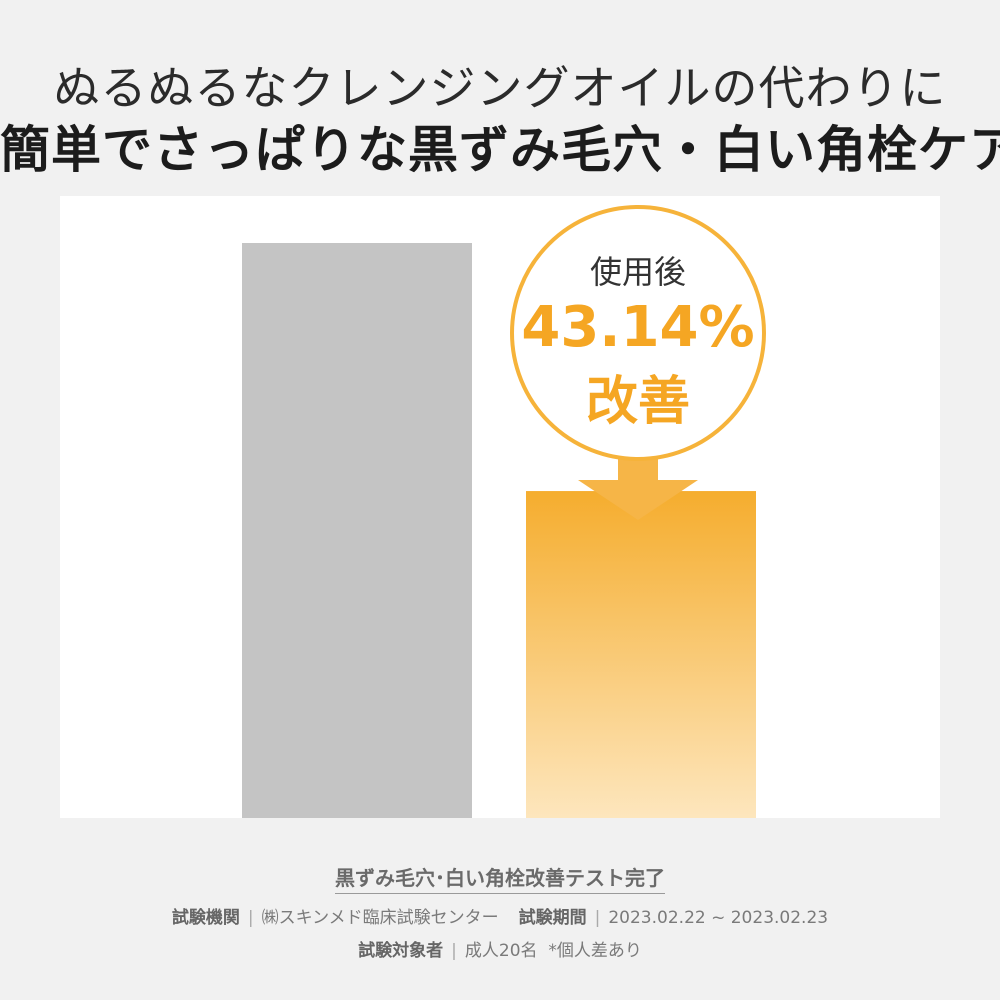 The height and width of the screenshot is (1000, 1000). Describe the element at coordinates (500, 88) in the screenshot. I see `headline-line-1: ぬるぬるなクレンジングオイルの代わりに` at that location.